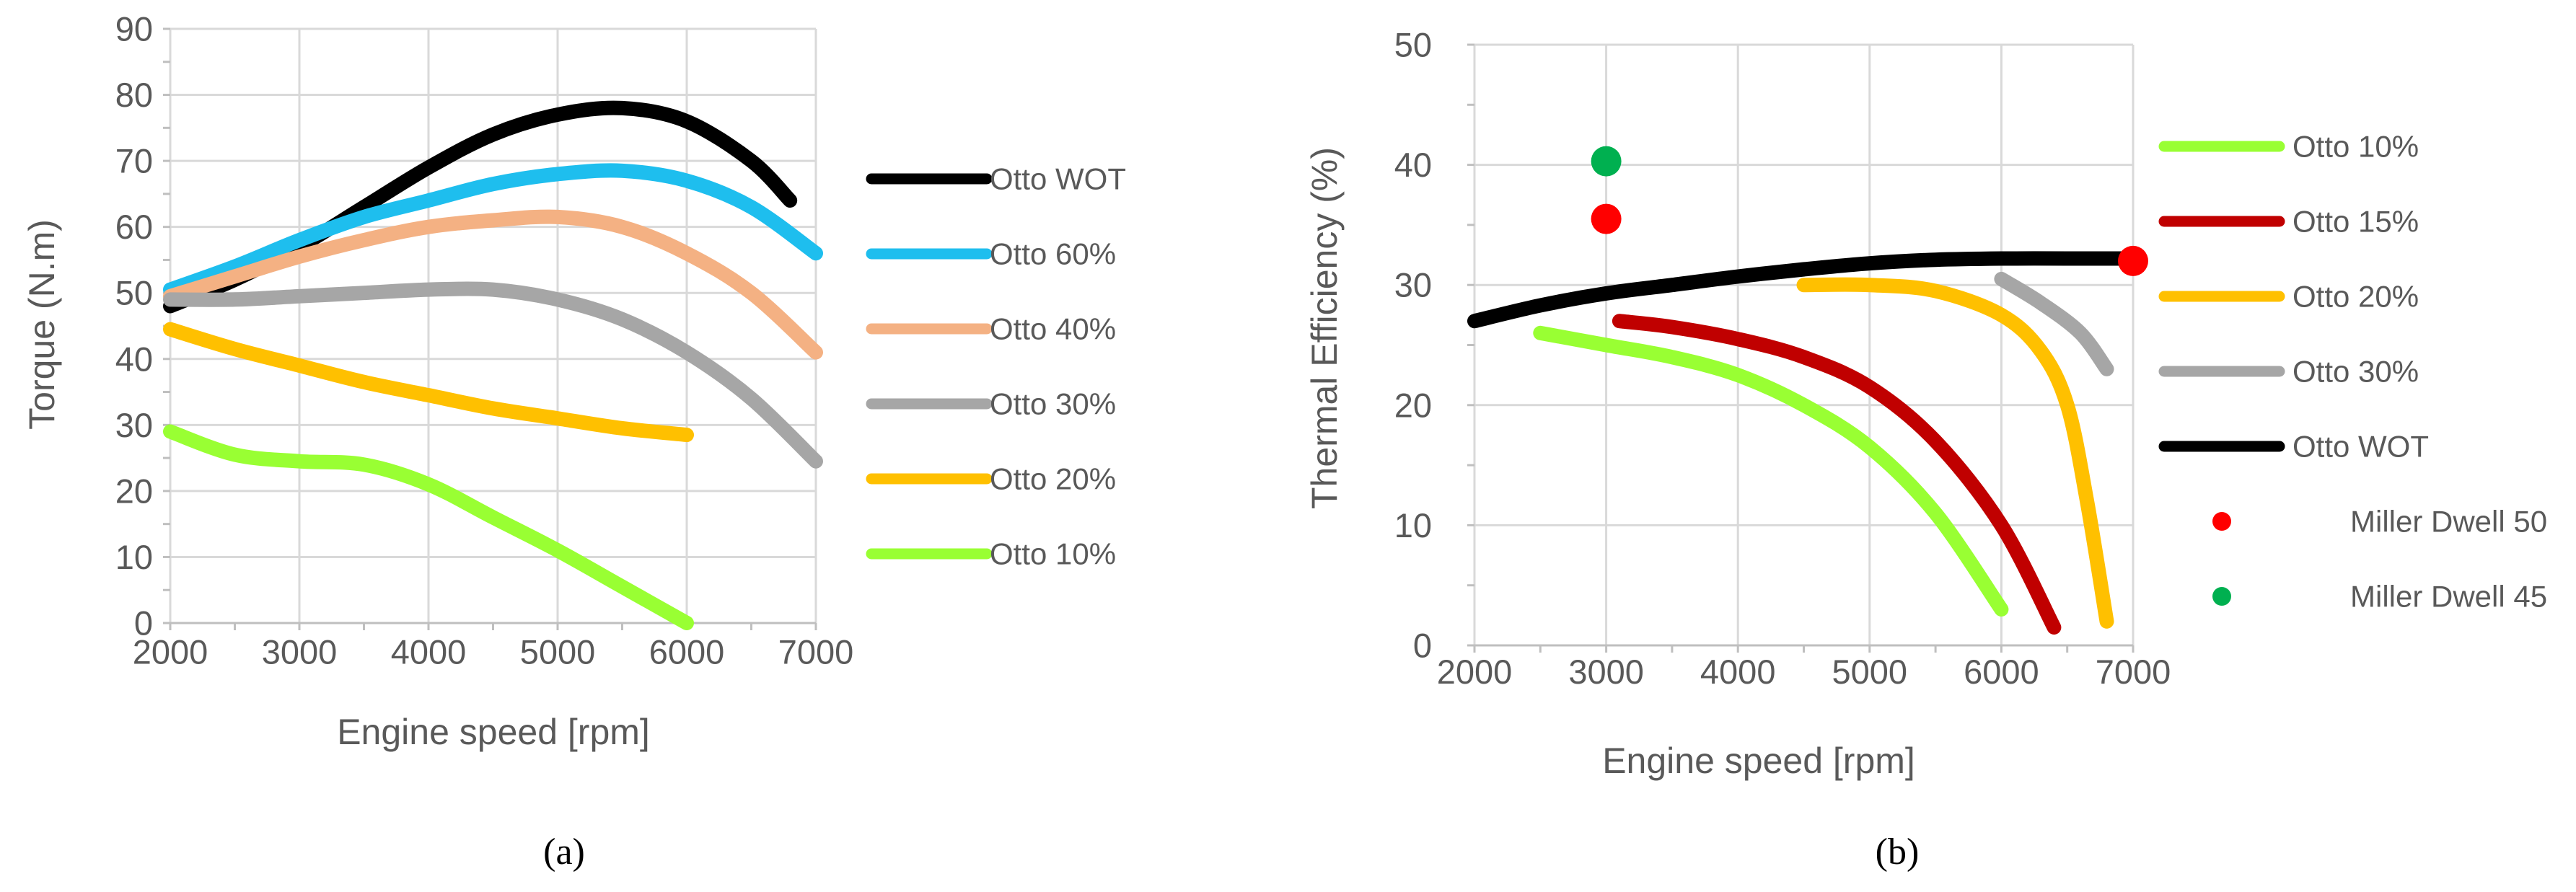  I want to click on chart-a-y-tick-label: 10, so click(134, 557).